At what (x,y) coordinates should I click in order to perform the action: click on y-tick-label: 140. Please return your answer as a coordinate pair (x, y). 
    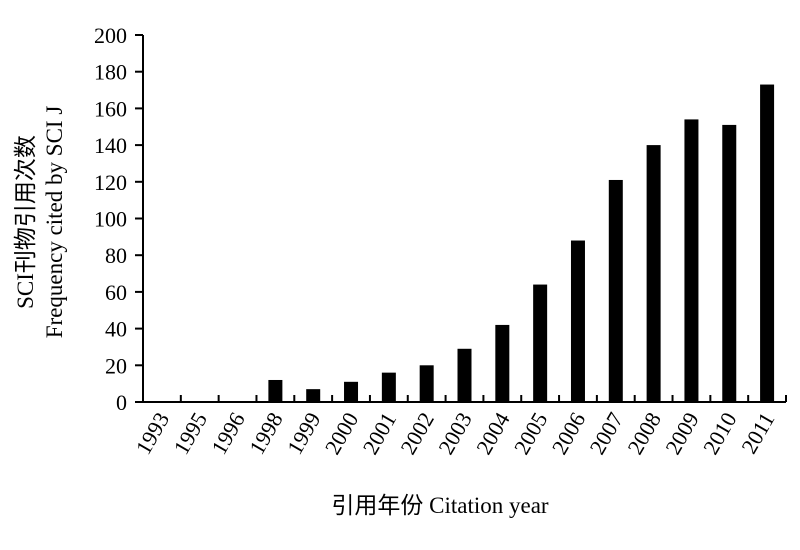
    Looking at the image, I should click on (110, 145).